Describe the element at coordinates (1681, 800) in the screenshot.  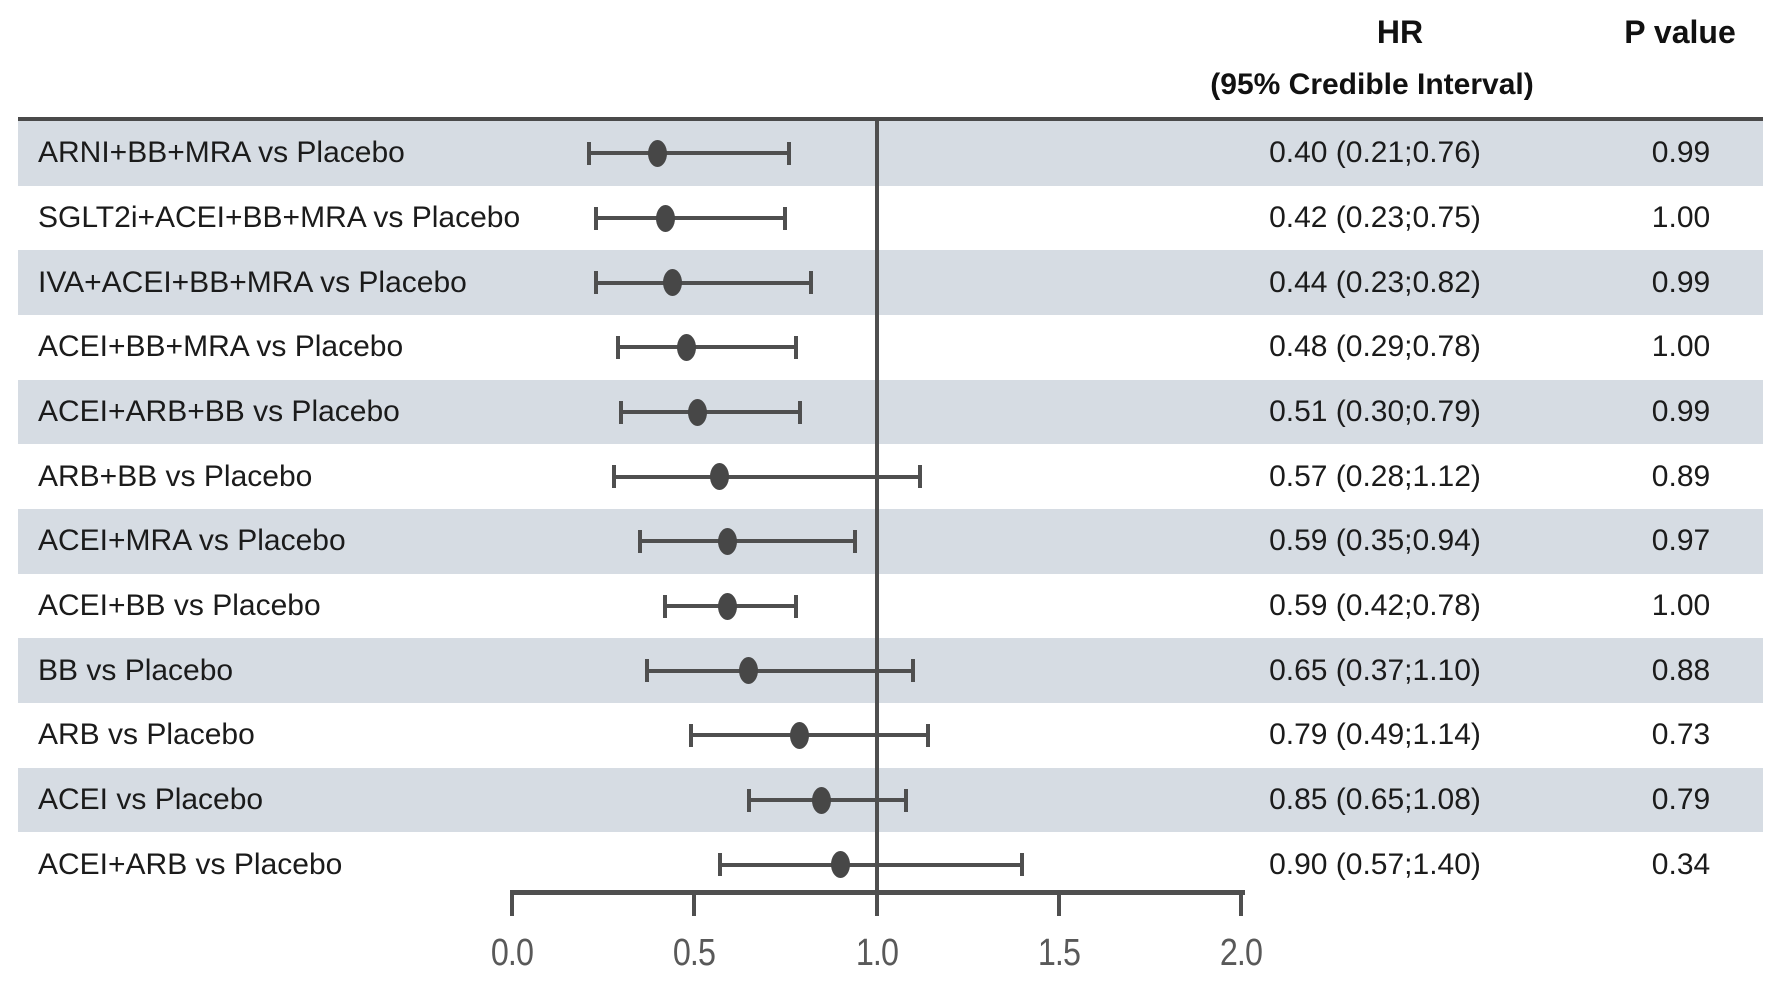
I see `p-value: 0.79` at that location.